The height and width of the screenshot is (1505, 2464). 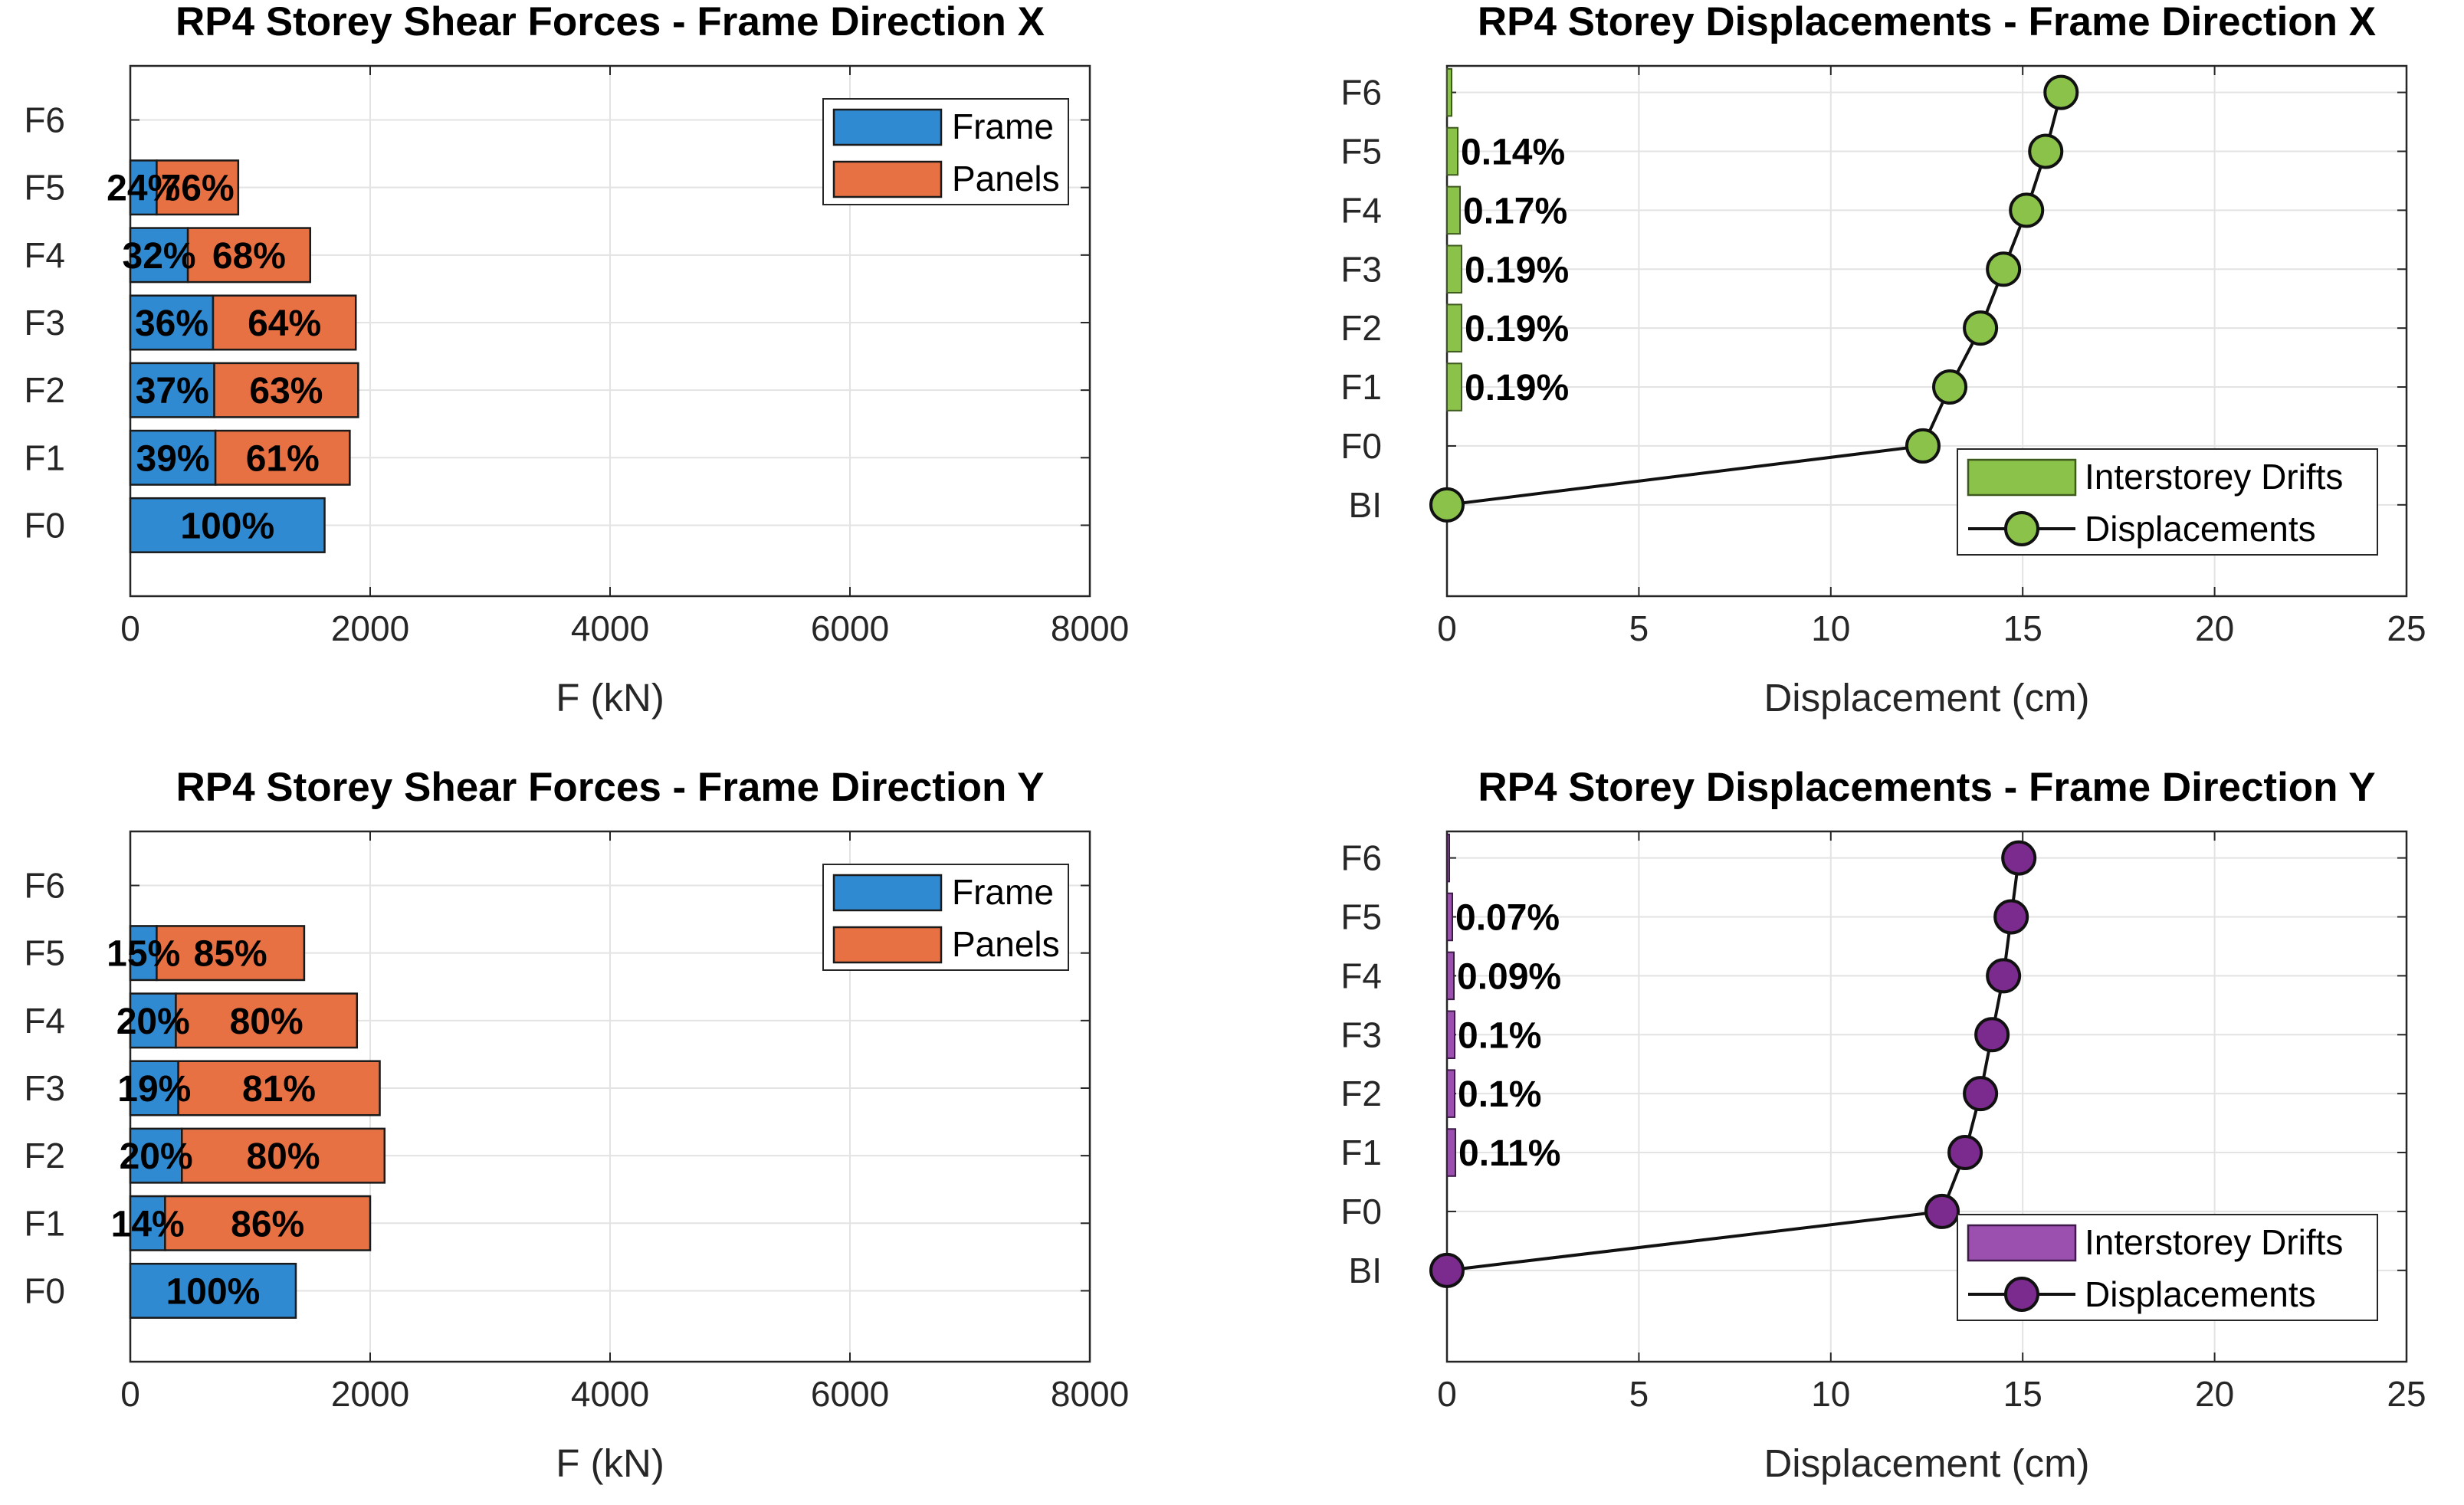 I want to click on data-label: 24%, so click(x=143, y=189).